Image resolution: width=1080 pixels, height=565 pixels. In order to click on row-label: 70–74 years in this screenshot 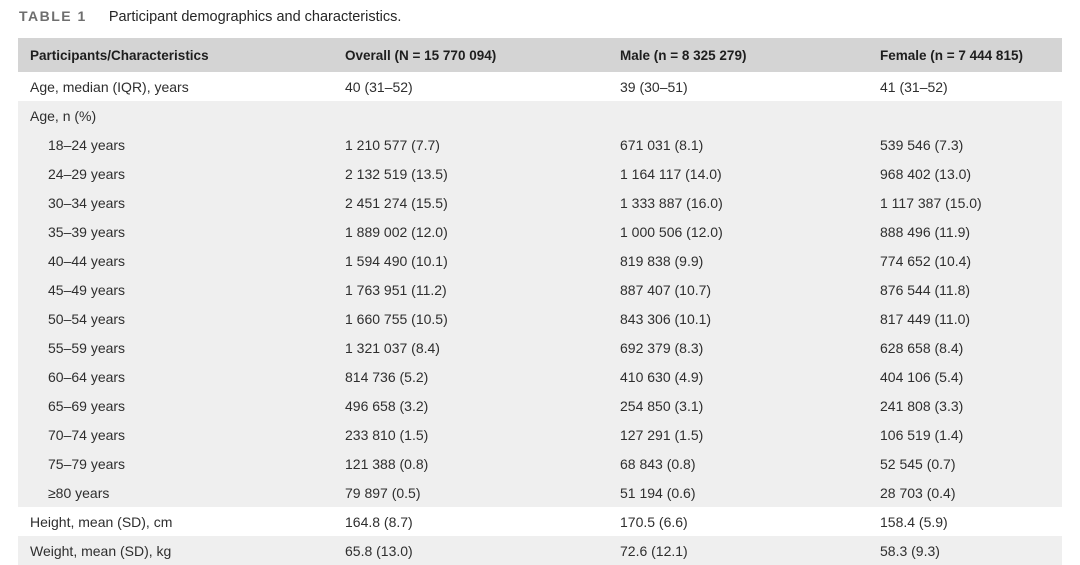, I will do `click(175, 434)`.